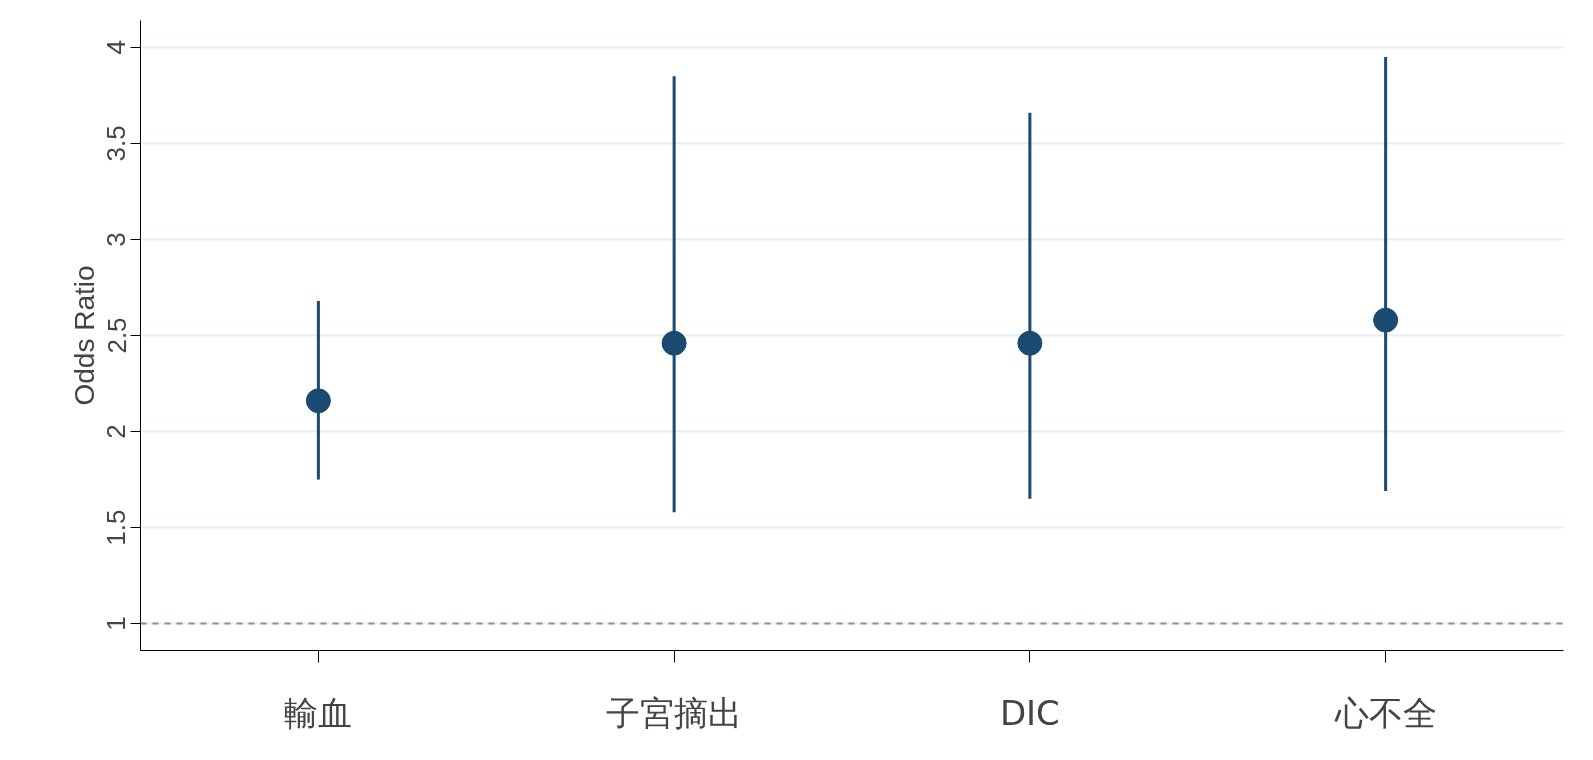 The image size is (1593, 760). What do you see at coordinates (116, 47) in the screenshot?
I see `y-tick-label: 4` at bounding box center [116, 47].